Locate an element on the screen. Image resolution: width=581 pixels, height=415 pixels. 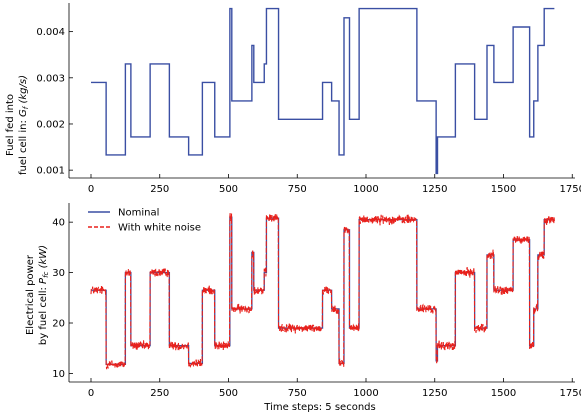
fuel-chart-y-tick-label: 0.002 is located at coordinates (50, 124).